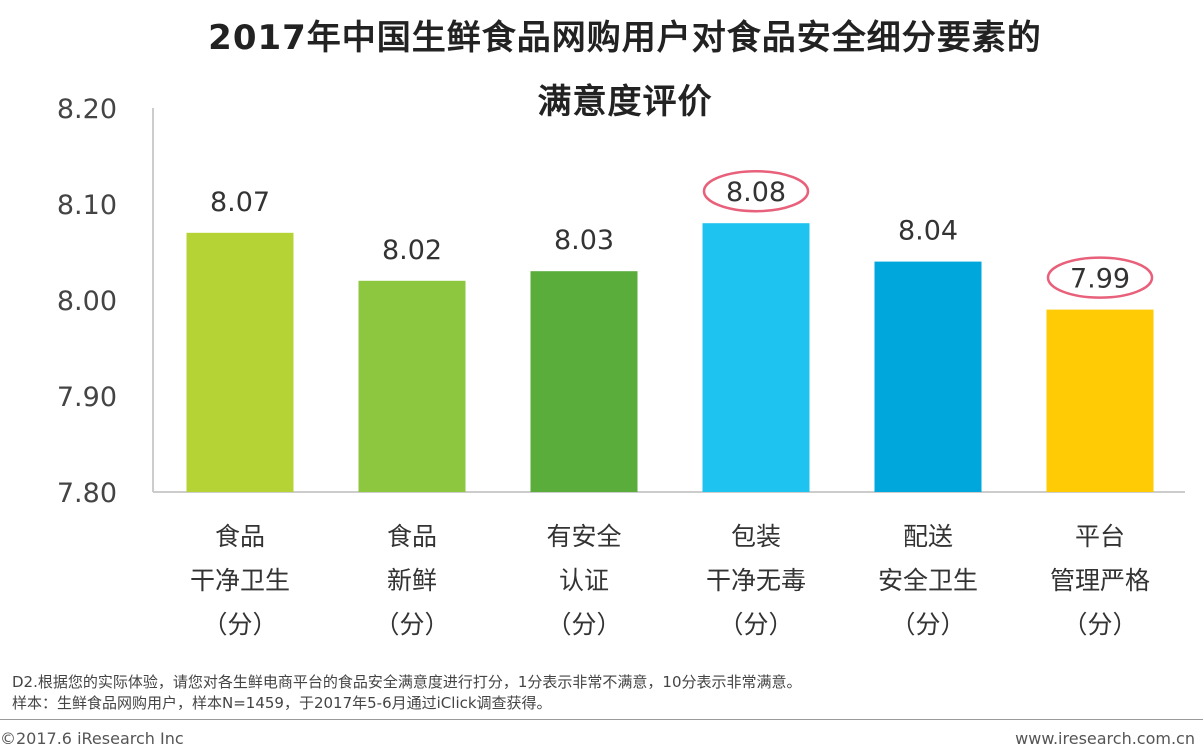 This screenshot has height=753, width=1203. What do you see at coordinates (625, 38) in the screenshot?
I see `chart-title-line-1: 2017年中国生鲜食品网购用户对食品安全细分要素的` at bounding box center [625, 38].